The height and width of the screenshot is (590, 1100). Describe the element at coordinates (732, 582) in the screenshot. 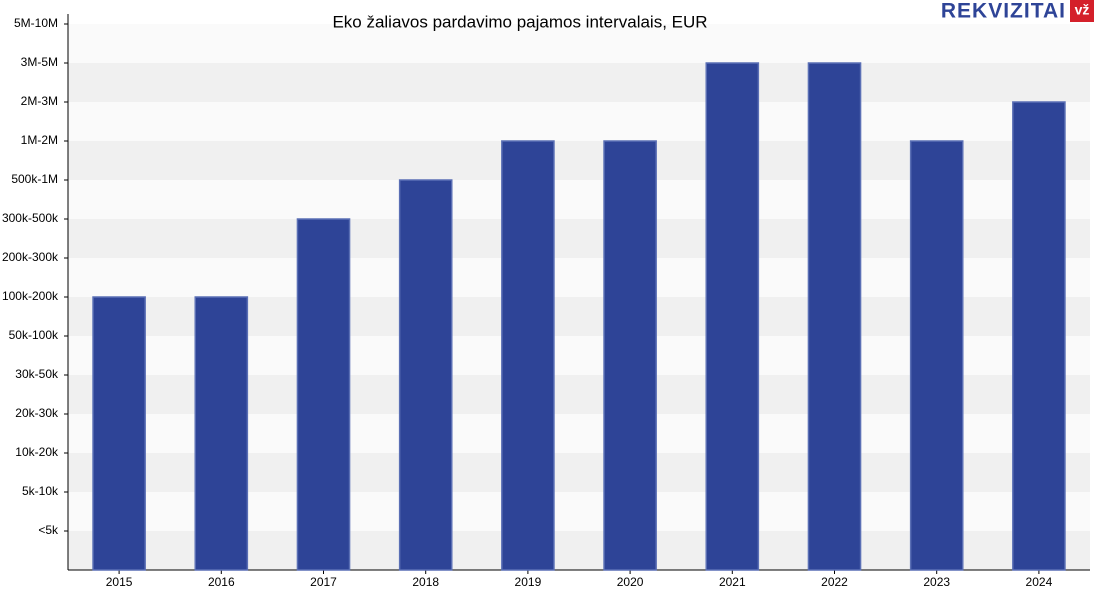

I see `x-tick-label: 2021` at that location.